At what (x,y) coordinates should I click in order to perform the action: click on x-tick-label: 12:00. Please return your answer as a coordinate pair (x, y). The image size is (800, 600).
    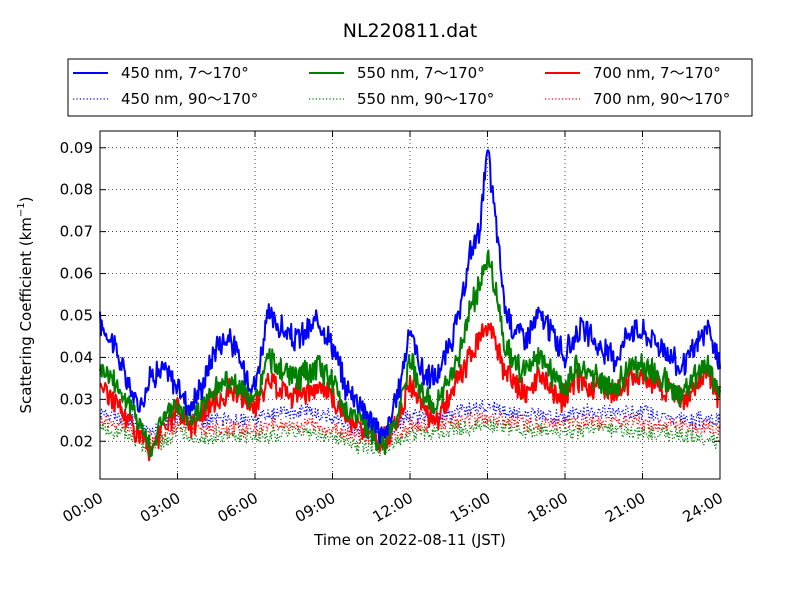
    Looking at the image, I should click on (393, 507).